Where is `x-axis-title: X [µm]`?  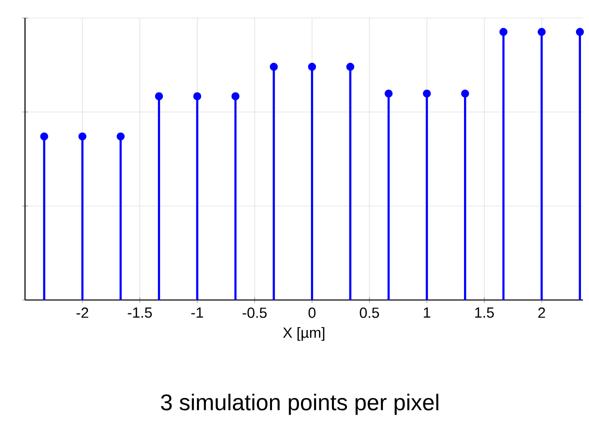 x-axis-title: X [µm] is located at coordinates (303, 334).